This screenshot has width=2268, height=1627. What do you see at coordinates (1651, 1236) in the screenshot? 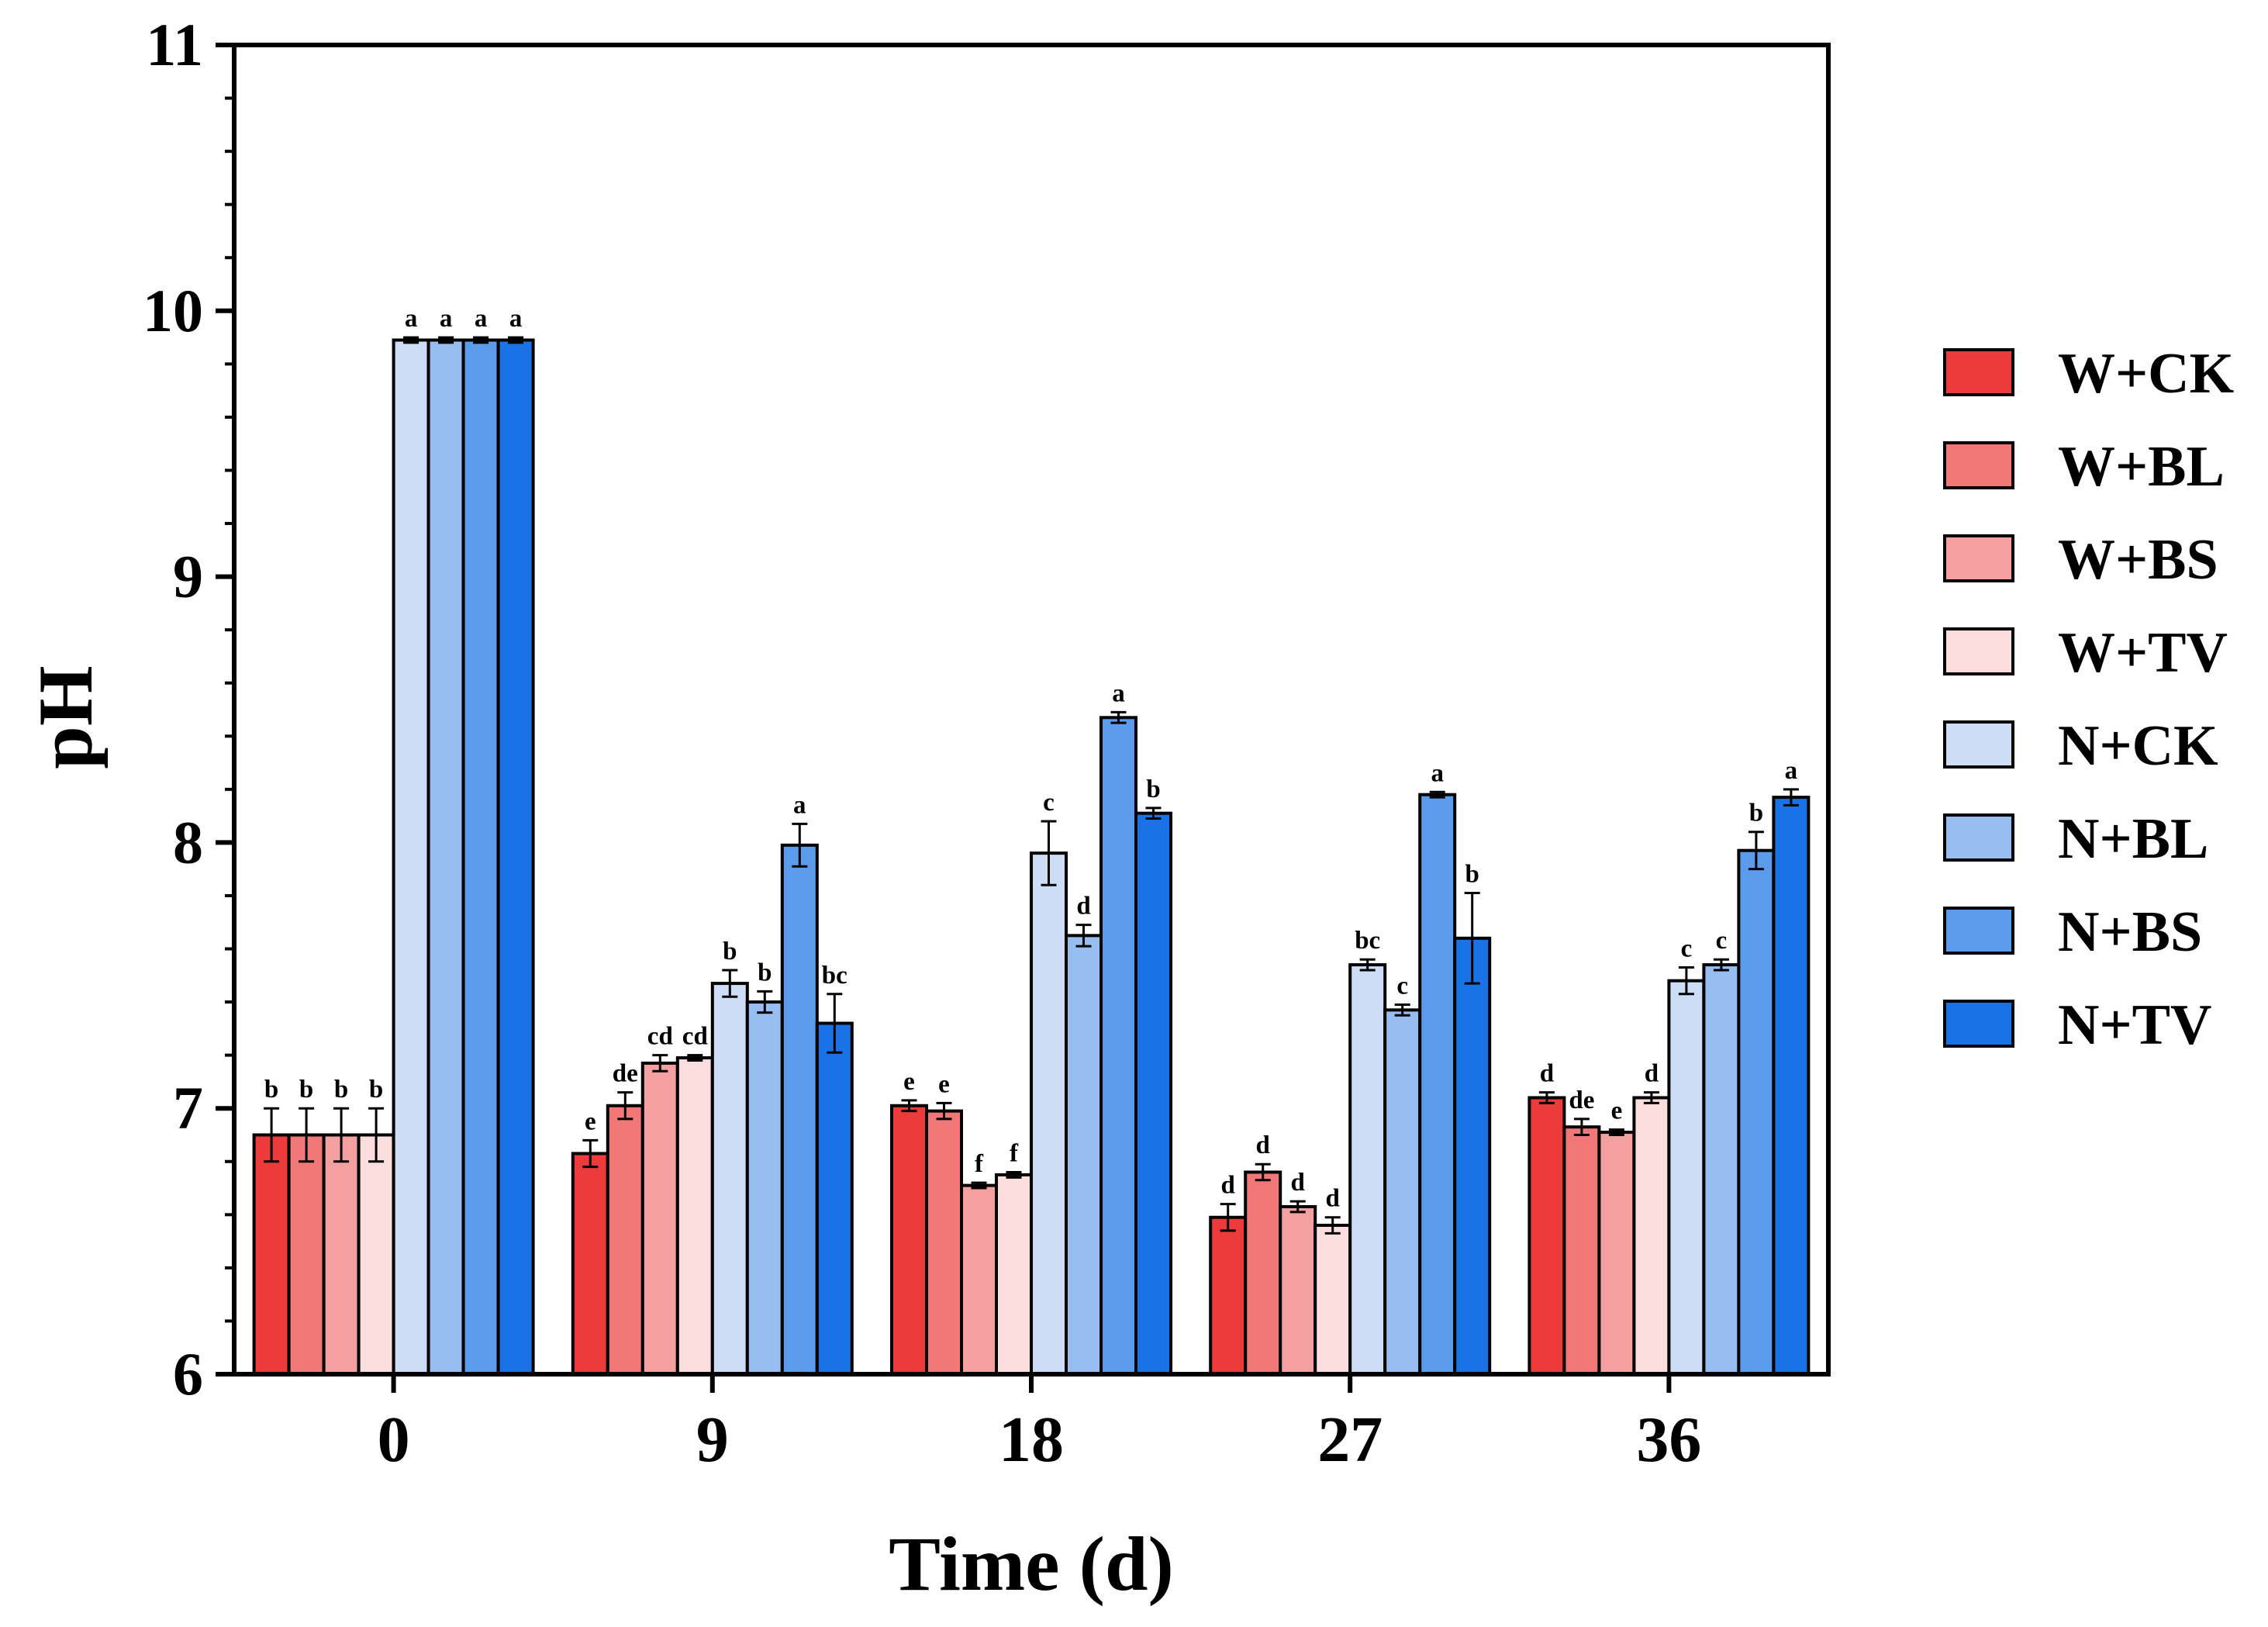
I see `bar-W+TV-day-36` at bounding box center [1651, 1236].